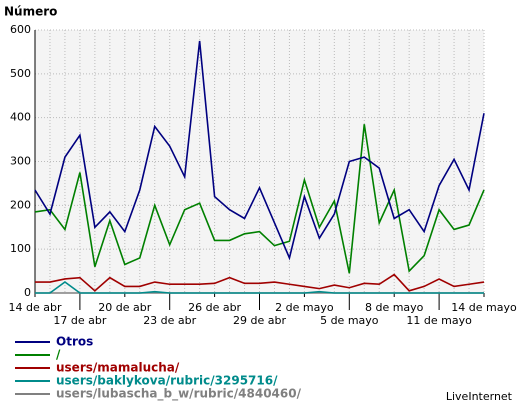  What do you see at coordinates (20, 73) in the screenshot?
I see `y-tick-label: 500` at bounding box center [20, 73].